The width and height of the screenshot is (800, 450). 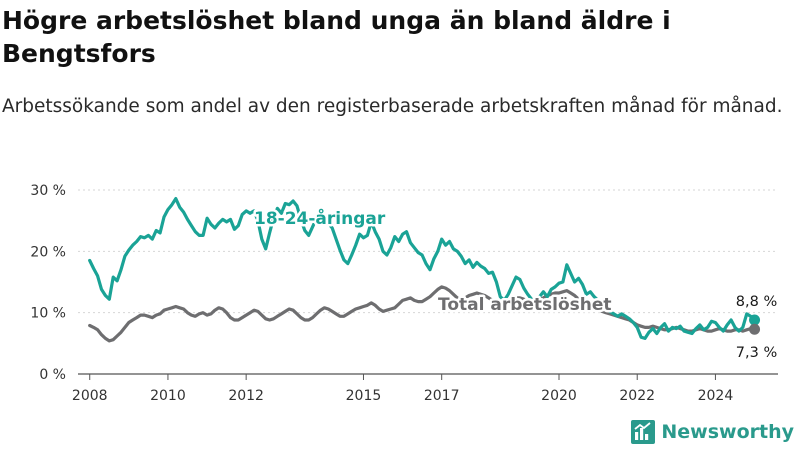 What do you see at coordinates (90, 396) in the screenshot?
I see `x-tick-label: 2008` at bounding box center [90, 396].